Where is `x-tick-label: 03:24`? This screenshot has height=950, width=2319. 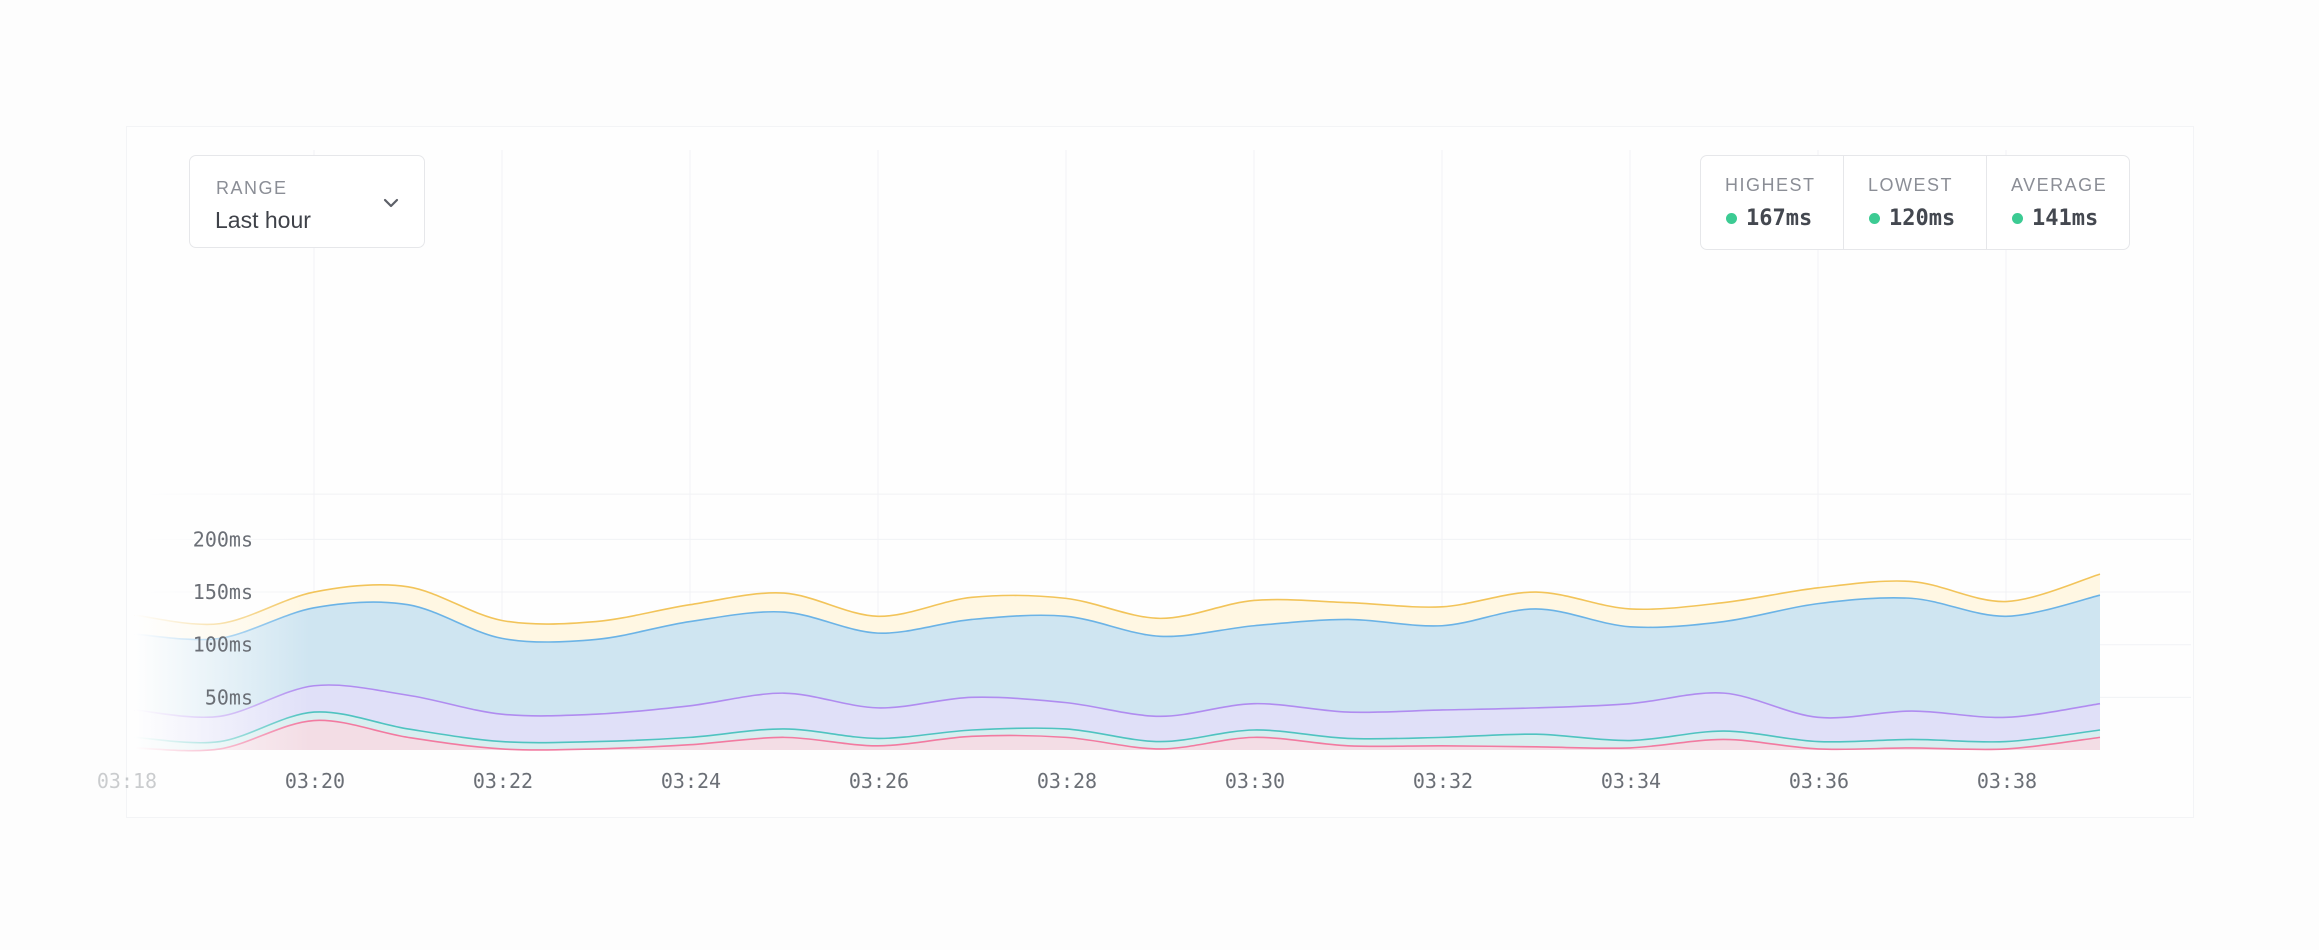 x-tick-label: 03:24 is located at coordinates (691, 781).